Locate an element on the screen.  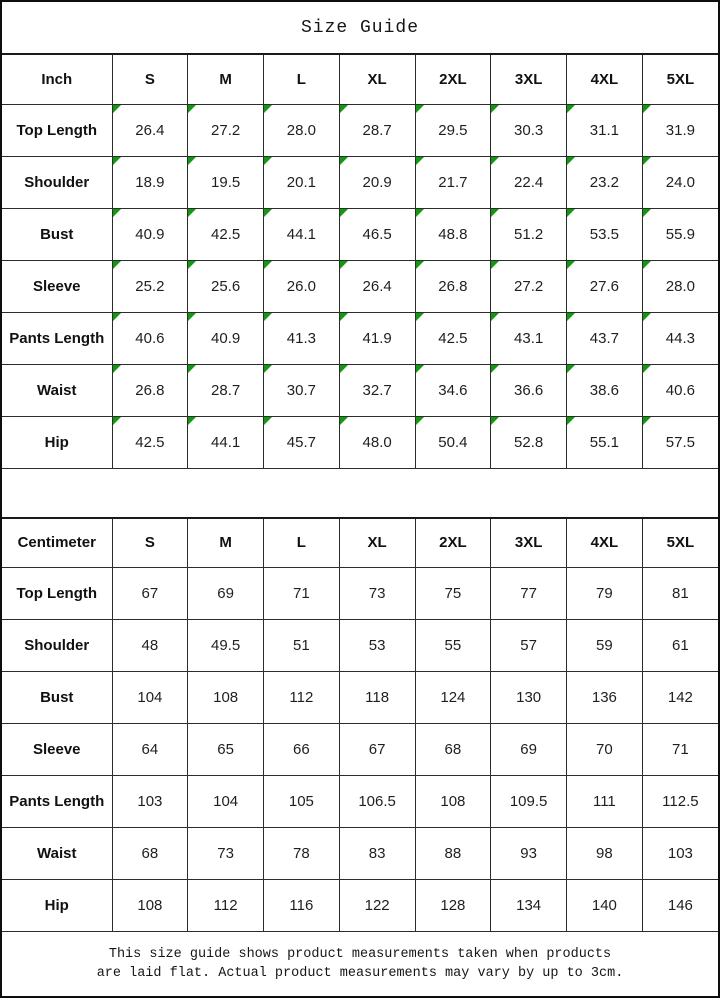
table-spacer is located at coordinates (360, 493).